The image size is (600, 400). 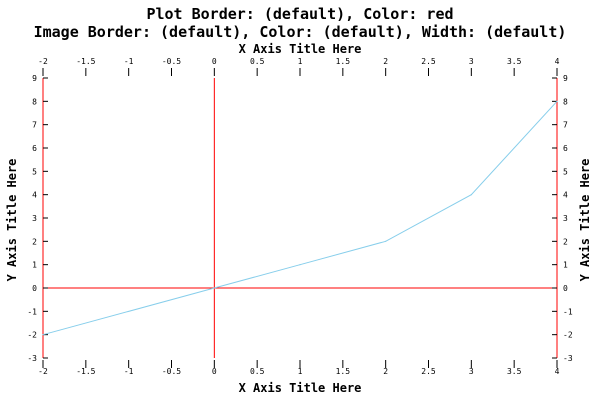 I want to click on y-tick-label-left: 4, so click(x=34, y=195).